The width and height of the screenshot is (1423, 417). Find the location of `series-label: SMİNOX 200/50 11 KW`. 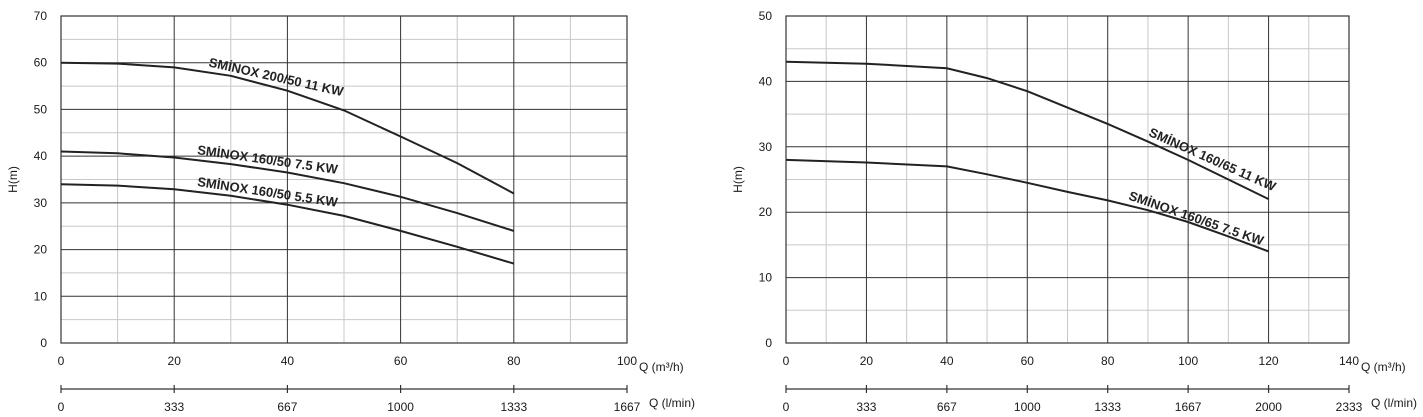

series-label: SMİNOX 200/50 11 KW is located at coordinates (277, 77).